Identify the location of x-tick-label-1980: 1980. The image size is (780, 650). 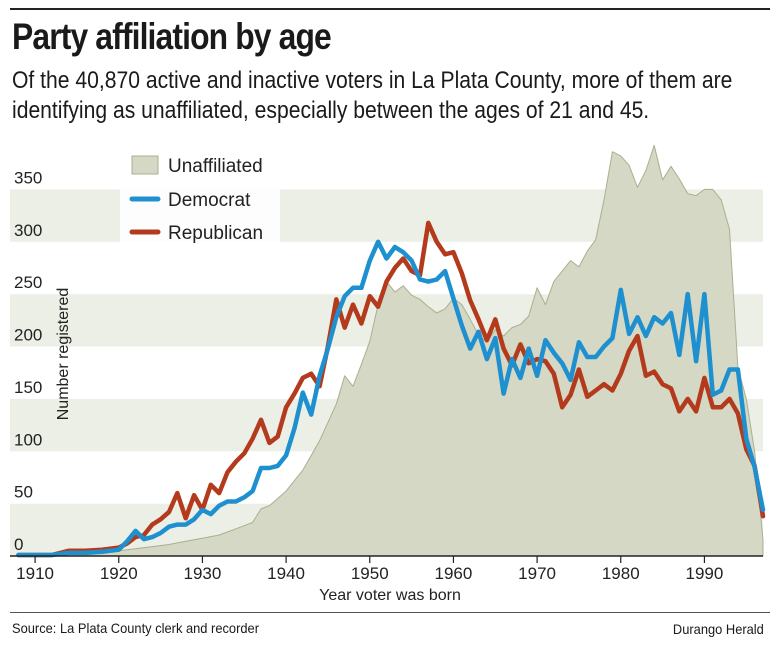
(621, 573).